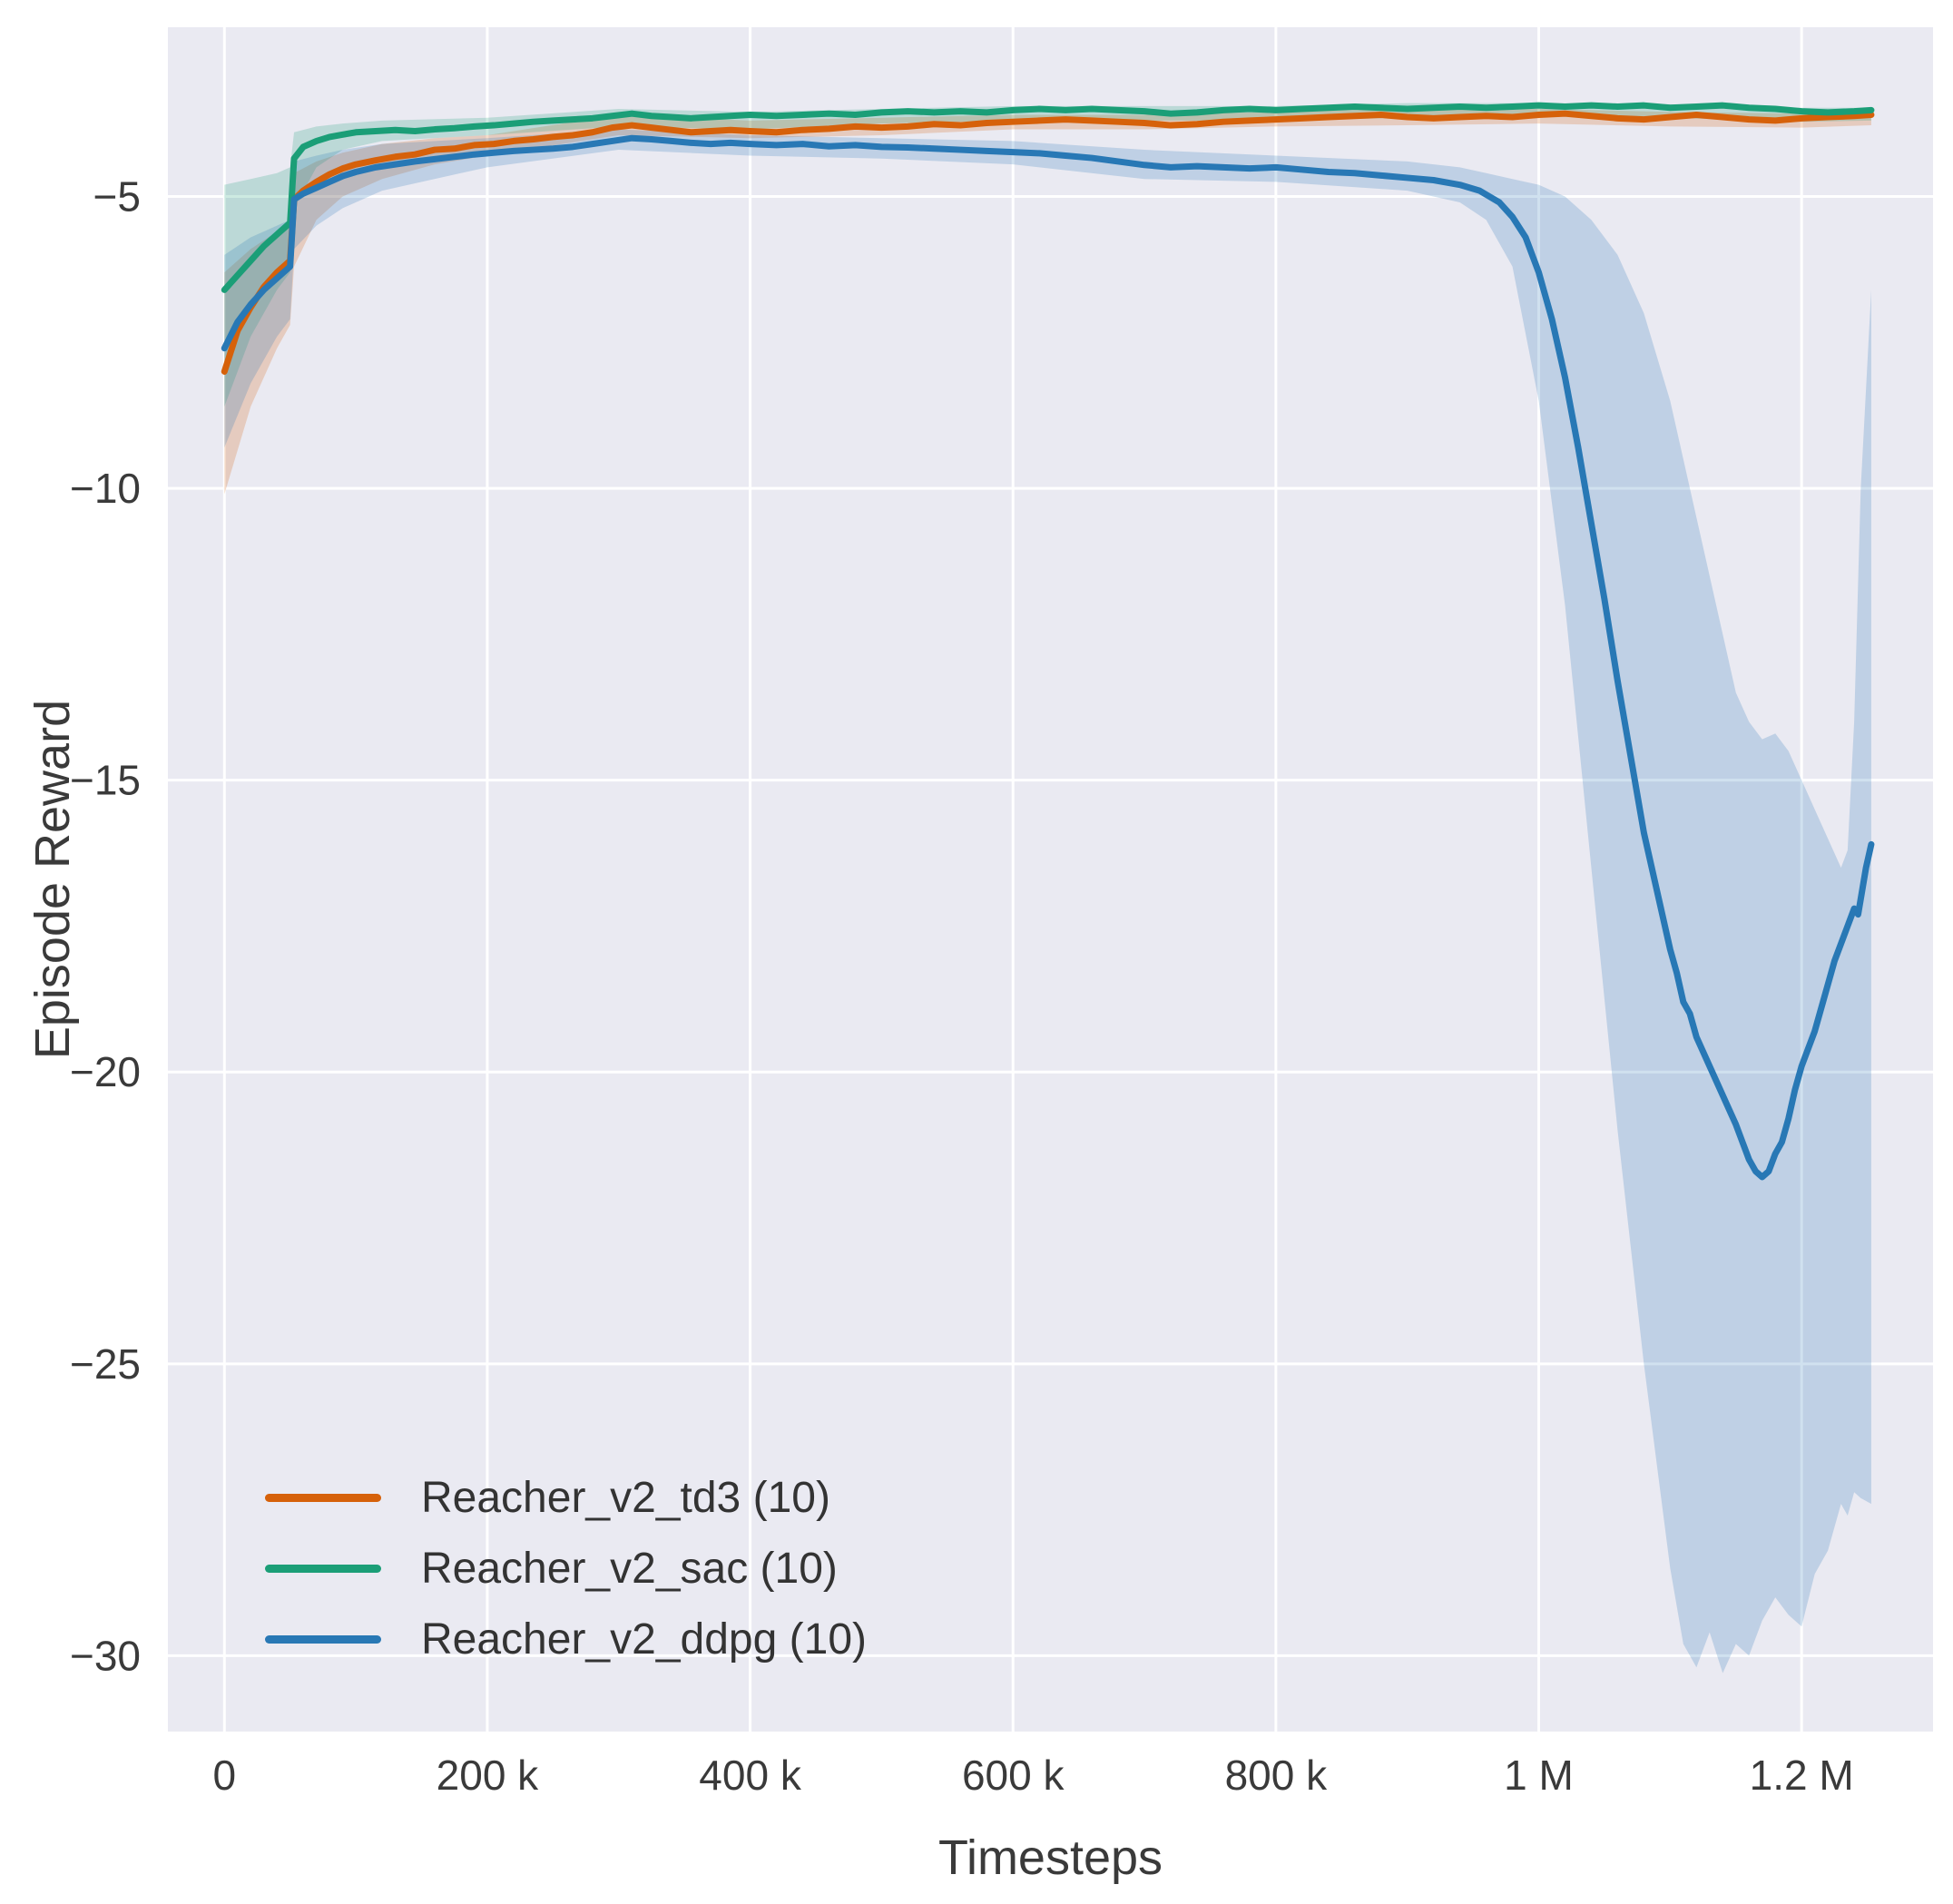  Describe the element at coordinates (106, 489) in the screenshot. I see `y-tick-label: −10` at that location.